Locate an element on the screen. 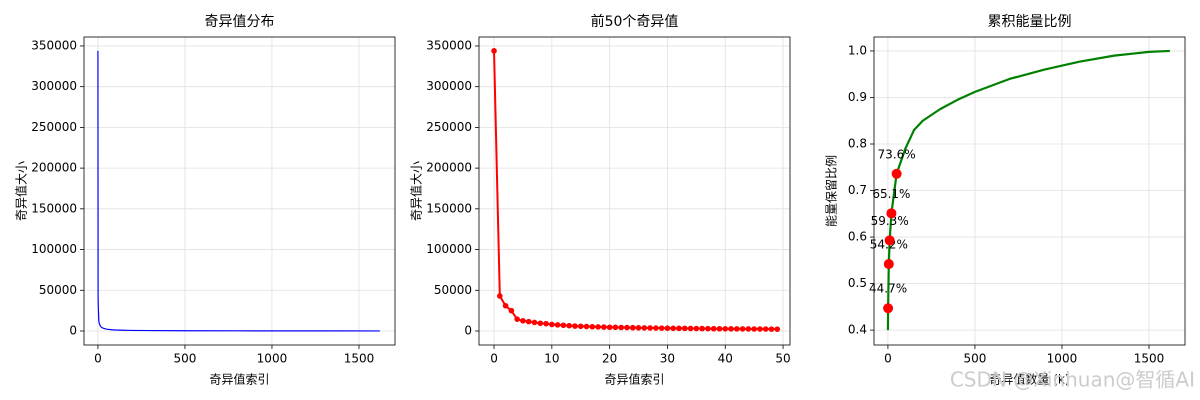 The image size is (1200, 400). watermark: CSDN @Xinhuan@智循AI is located at coordinates (1072, 380).